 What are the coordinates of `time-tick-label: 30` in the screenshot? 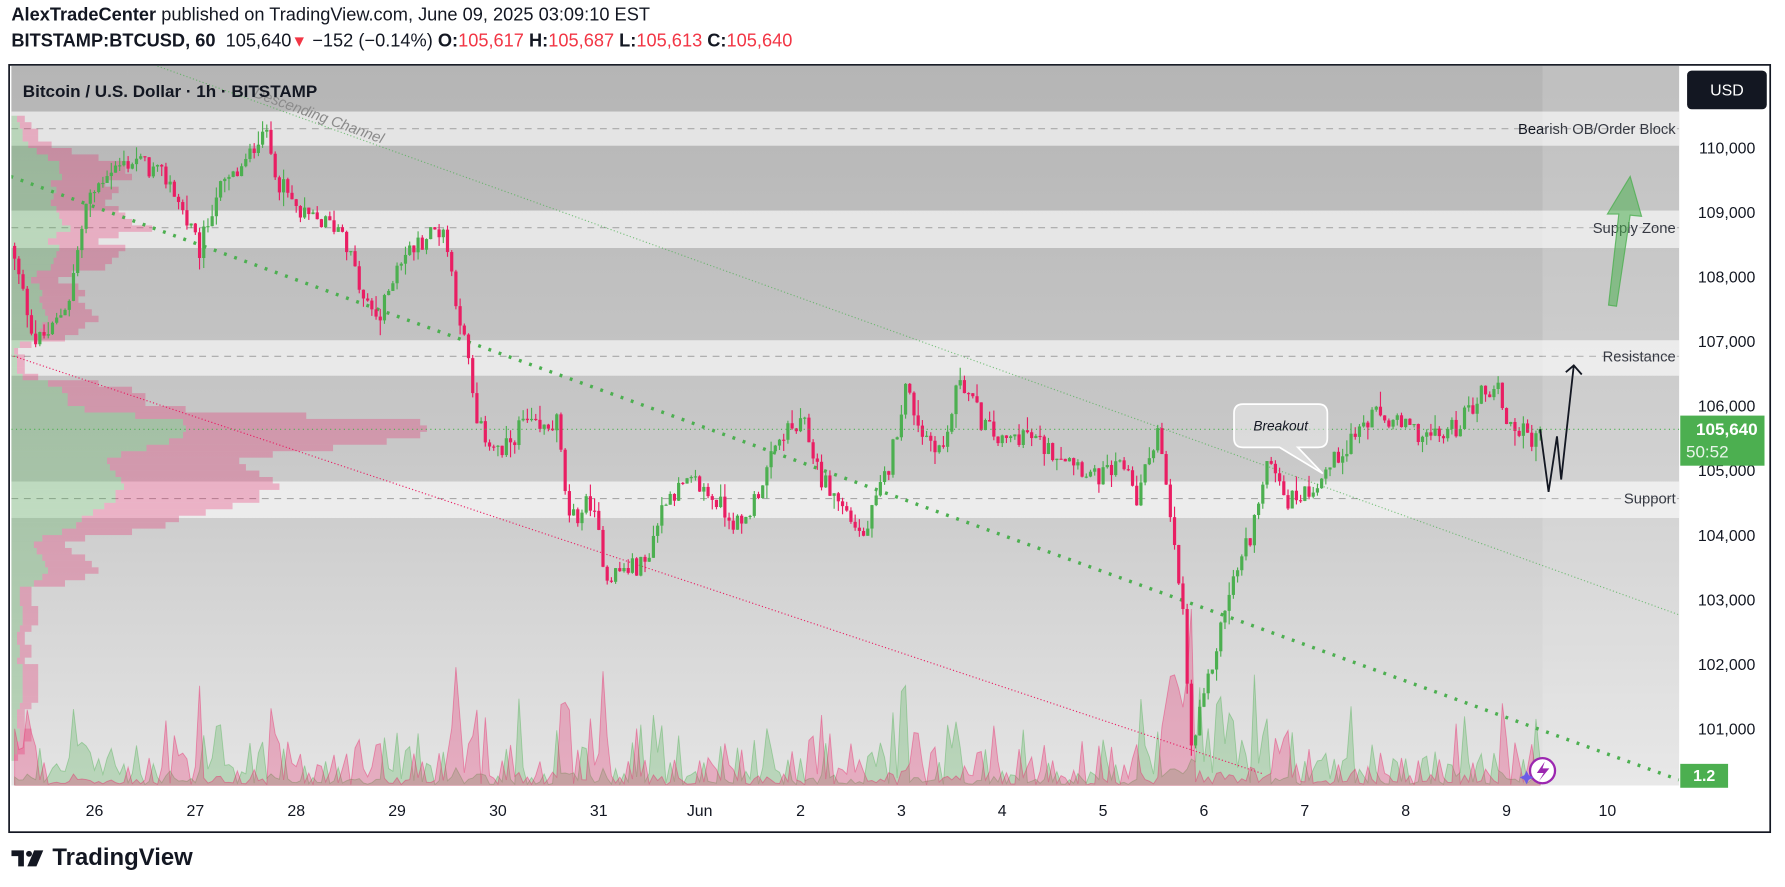 It's located at (498, 811).